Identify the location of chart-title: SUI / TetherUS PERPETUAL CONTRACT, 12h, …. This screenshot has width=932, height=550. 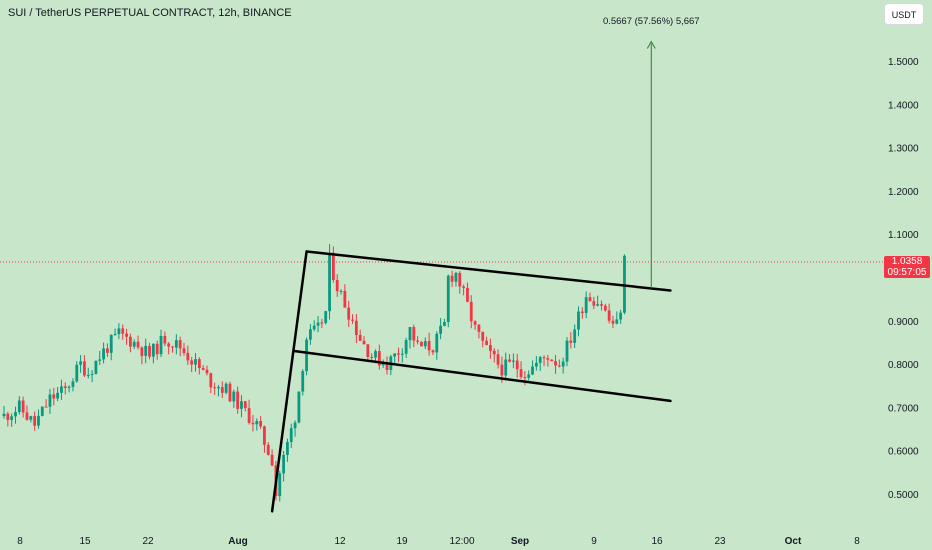
(150, 13).